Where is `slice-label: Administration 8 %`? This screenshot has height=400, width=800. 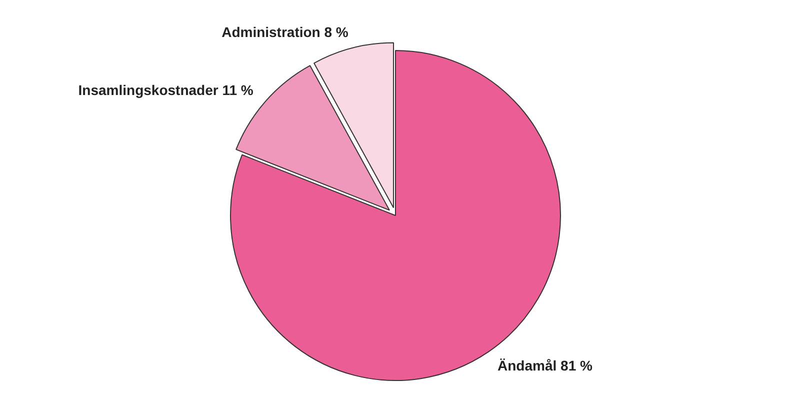 slice-label: Administration 8 % is located at coordinates (285, 32).